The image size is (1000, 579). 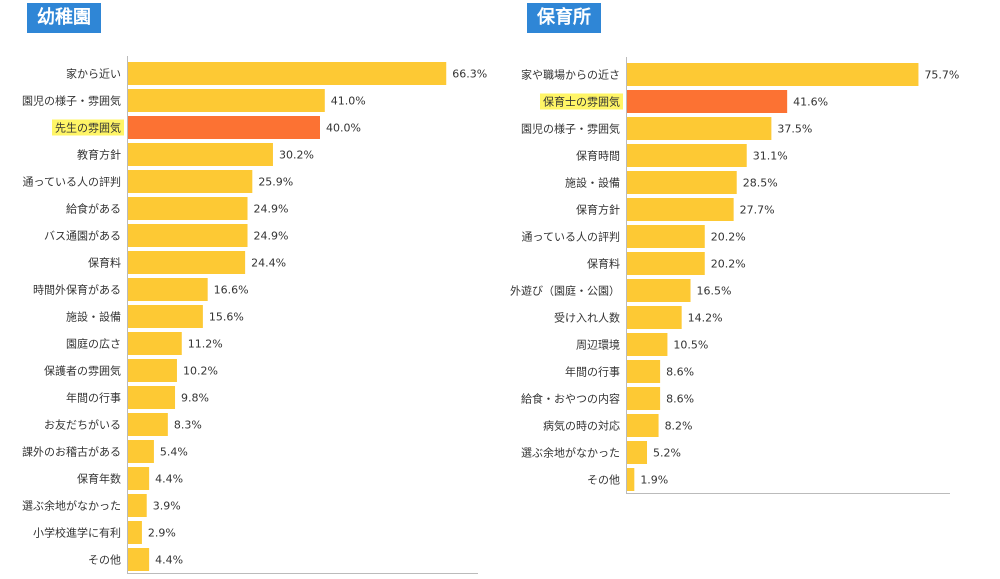 I want to click on category-label: 保育年数, so click(x=99, y=479).